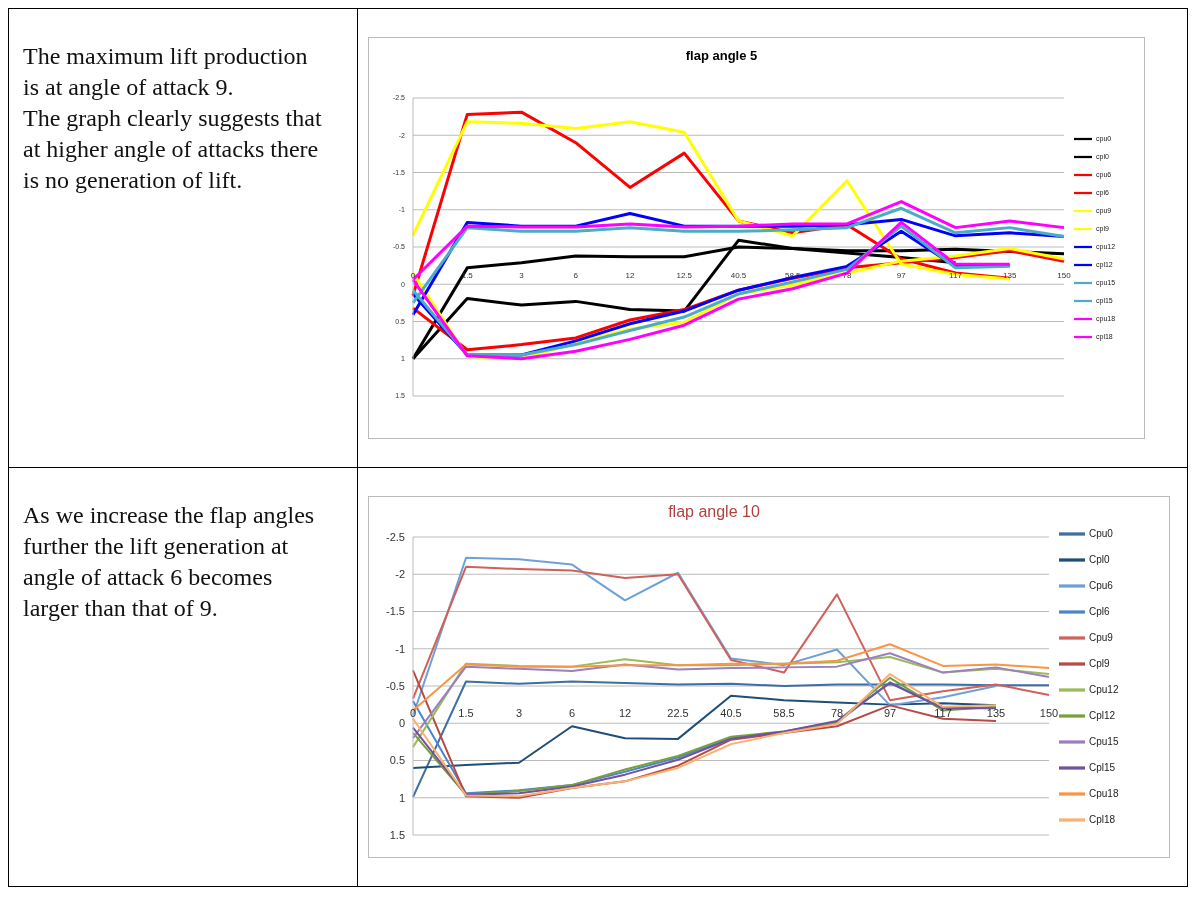  I want to click on x-tick-label: 78, so click(837, 713).